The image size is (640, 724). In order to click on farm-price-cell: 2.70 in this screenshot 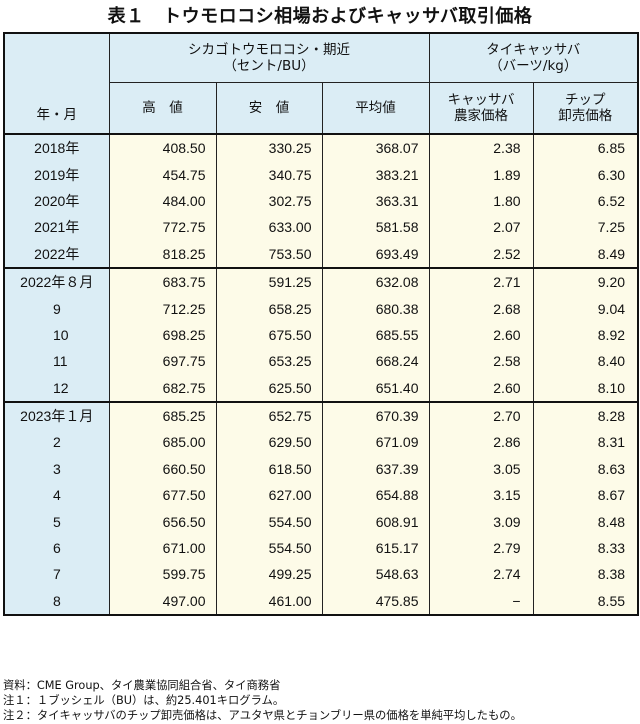, I will do `click(481, 415)`.